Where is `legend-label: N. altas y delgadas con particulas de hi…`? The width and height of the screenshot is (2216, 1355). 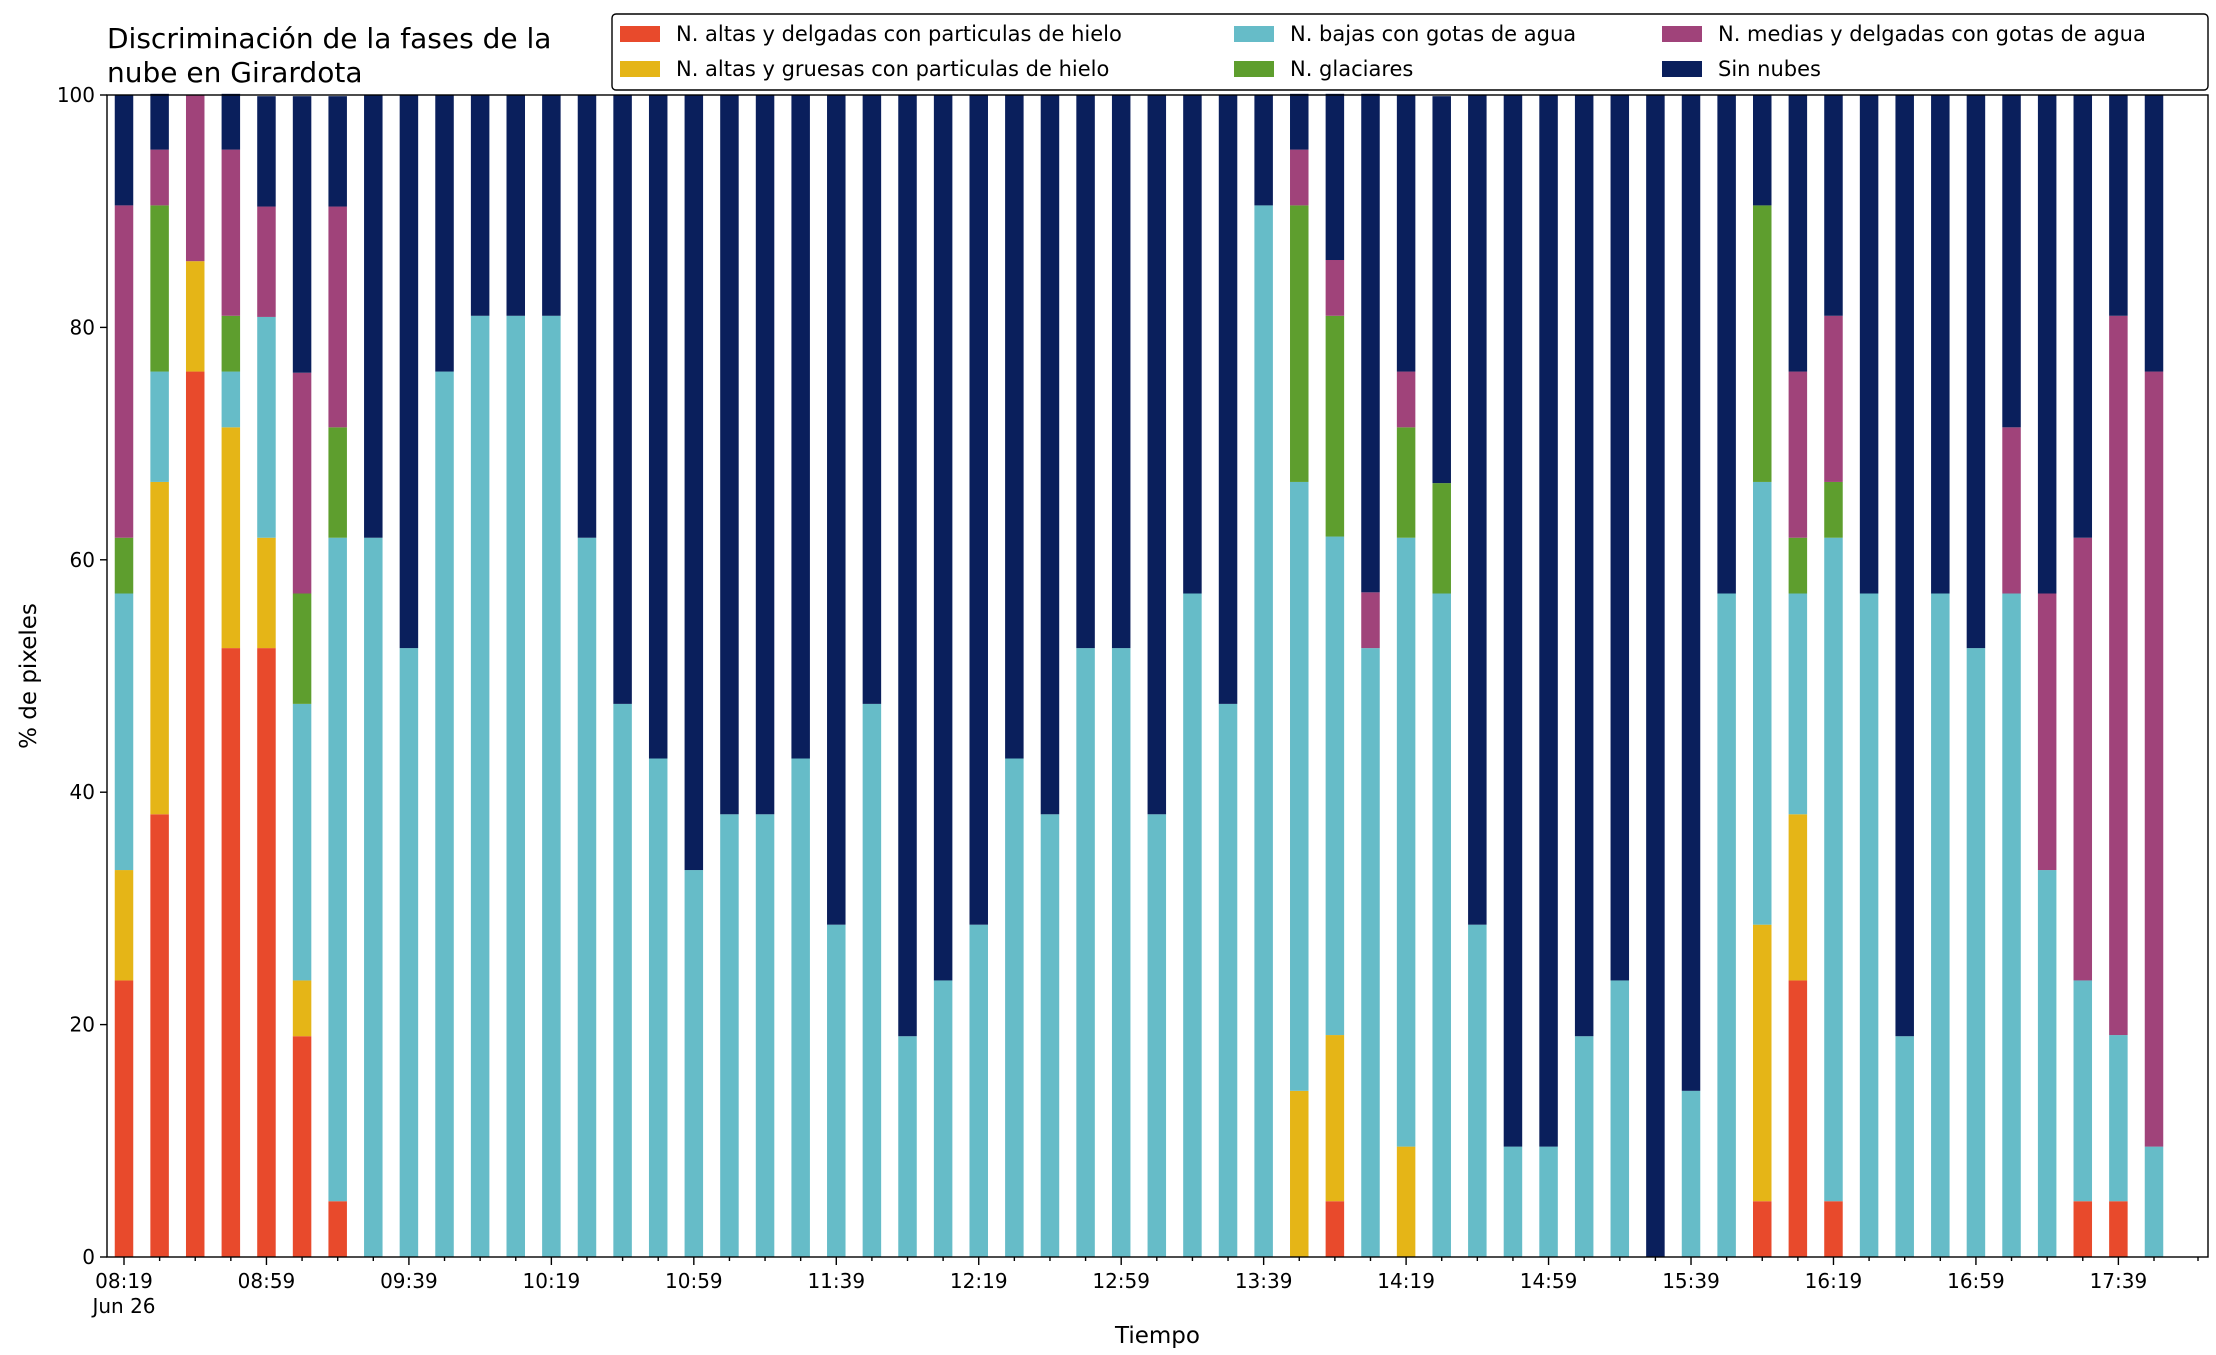 legend-label: N. altas y delgadas con particulas de hi… is located at coordinates (899, 34).